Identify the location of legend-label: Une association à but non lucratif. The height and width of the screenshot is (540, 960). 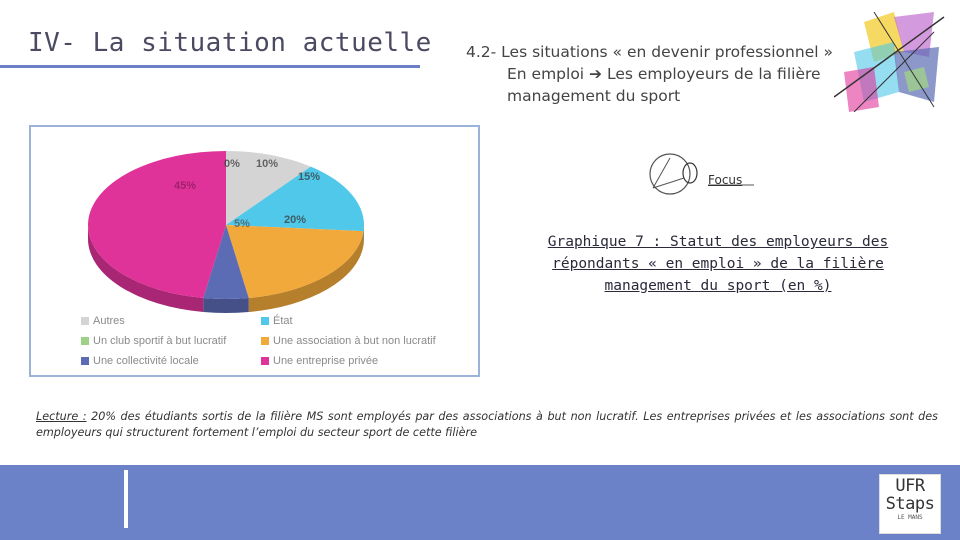
(354, 341).